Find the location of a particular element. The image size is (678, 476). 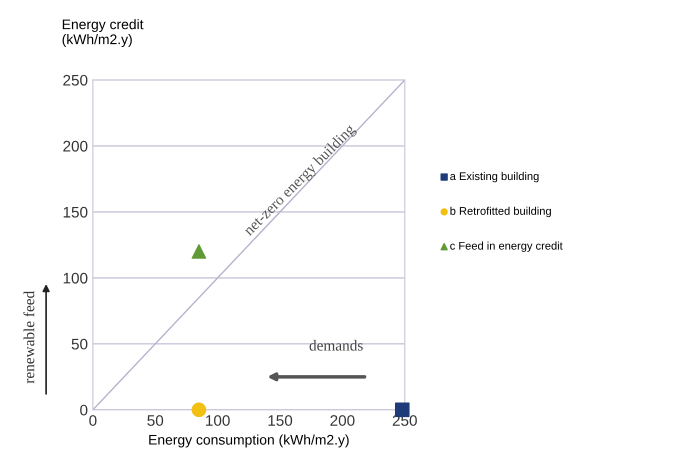

y-tick-label: 150 is located at coordinates (76, 212).